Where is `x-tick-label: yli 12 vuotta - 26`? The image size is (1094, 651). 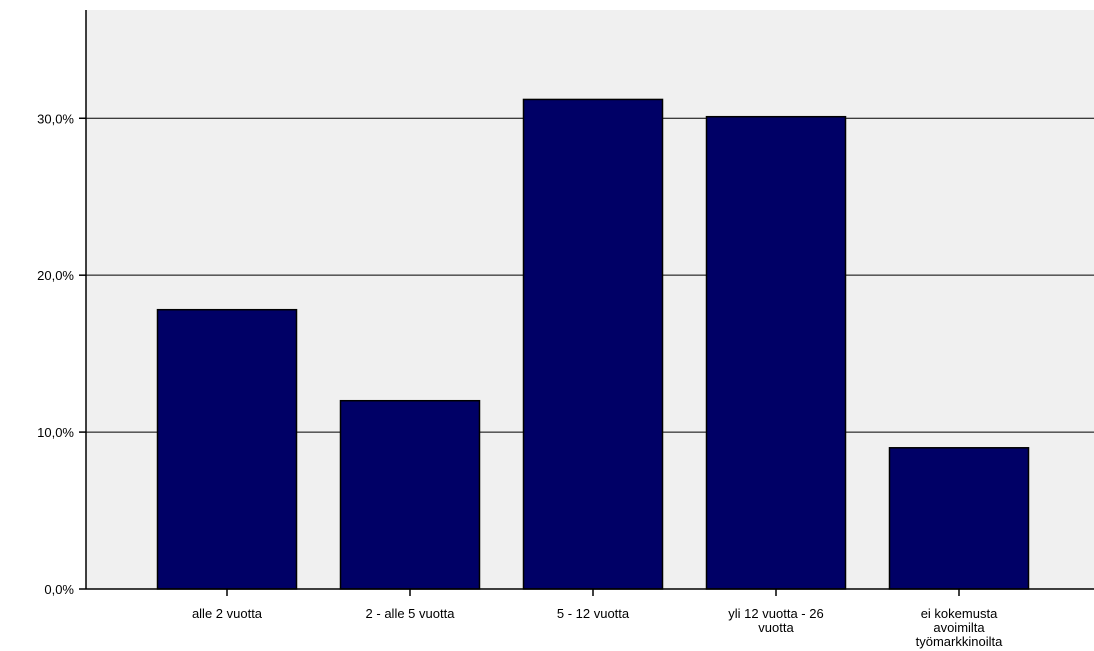
x-tick-label: yli 12 vuotta - 26 is located at coordinates (775, 613).